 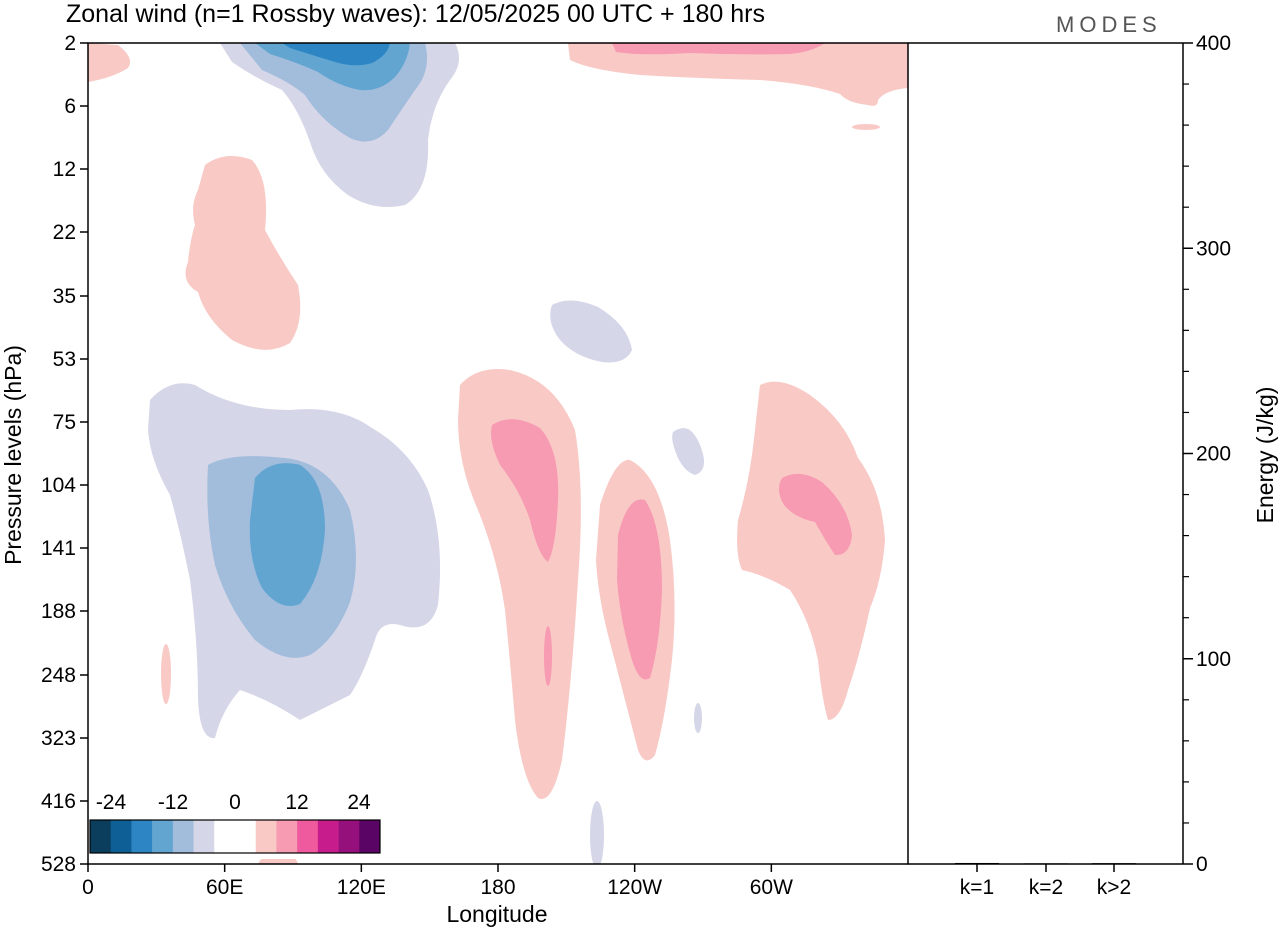 I want to click on y-tick-label: 75, so click(x=64, y=422).